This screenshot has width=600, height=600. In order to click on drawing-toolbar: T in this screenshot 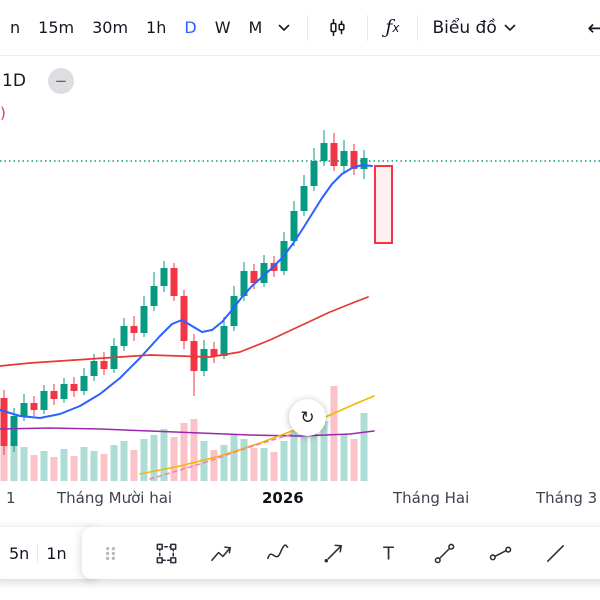, I will do `click(341, 553)`.